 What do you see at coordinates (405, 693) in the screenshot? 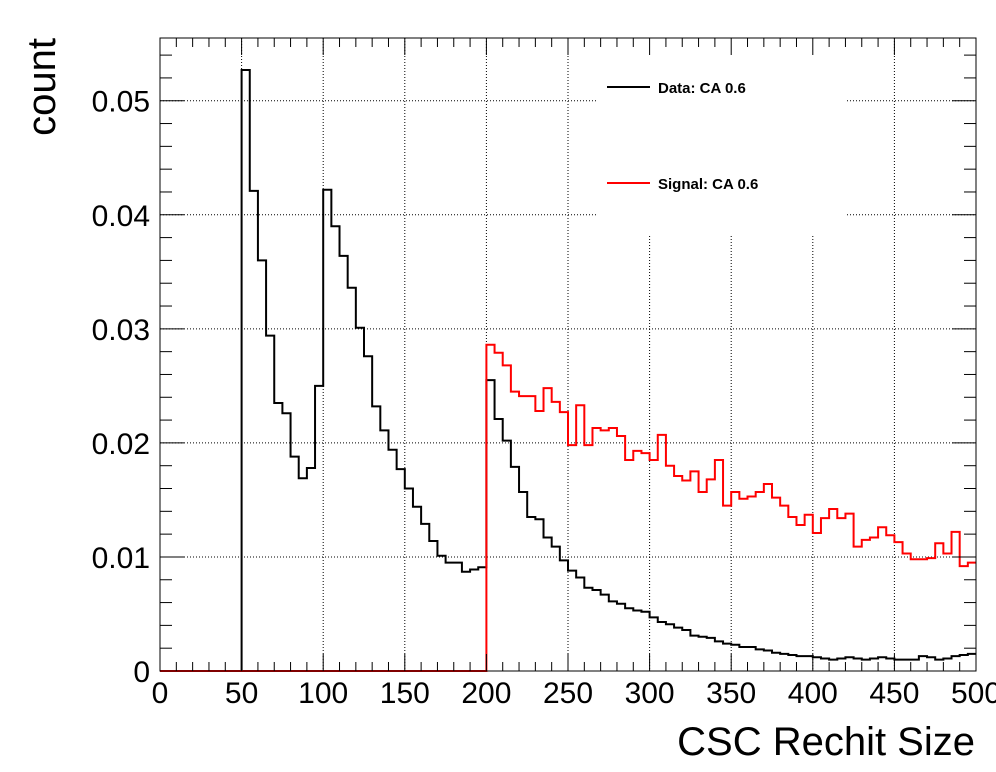
I see `x-tick-label: 150` at bounding box center [405, 693].